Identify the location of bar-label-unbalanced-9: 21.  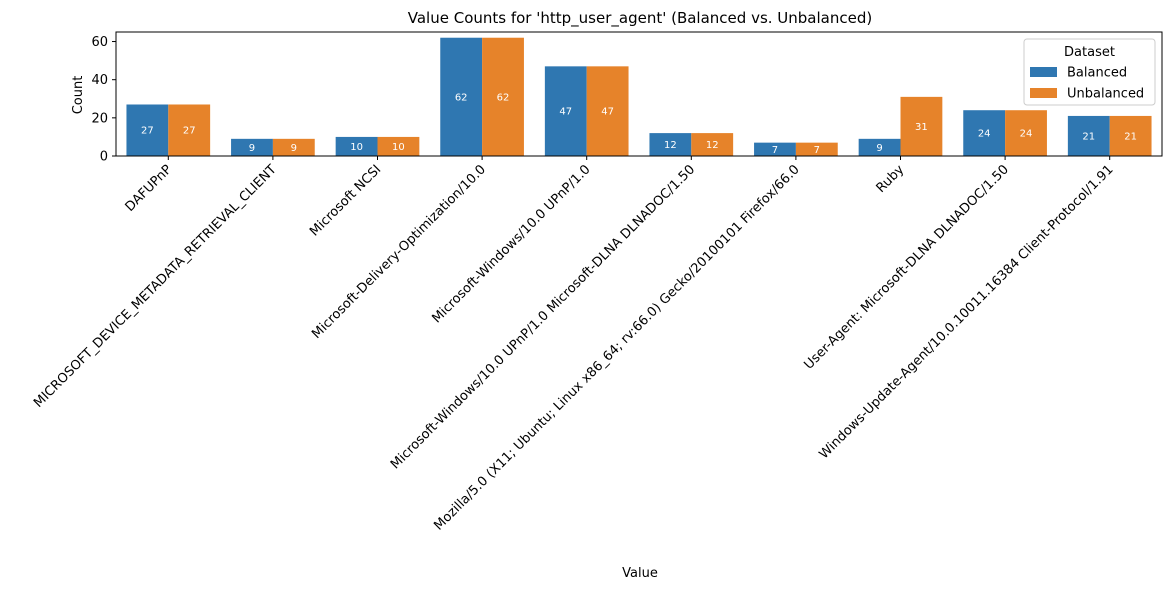
(1130, 136).